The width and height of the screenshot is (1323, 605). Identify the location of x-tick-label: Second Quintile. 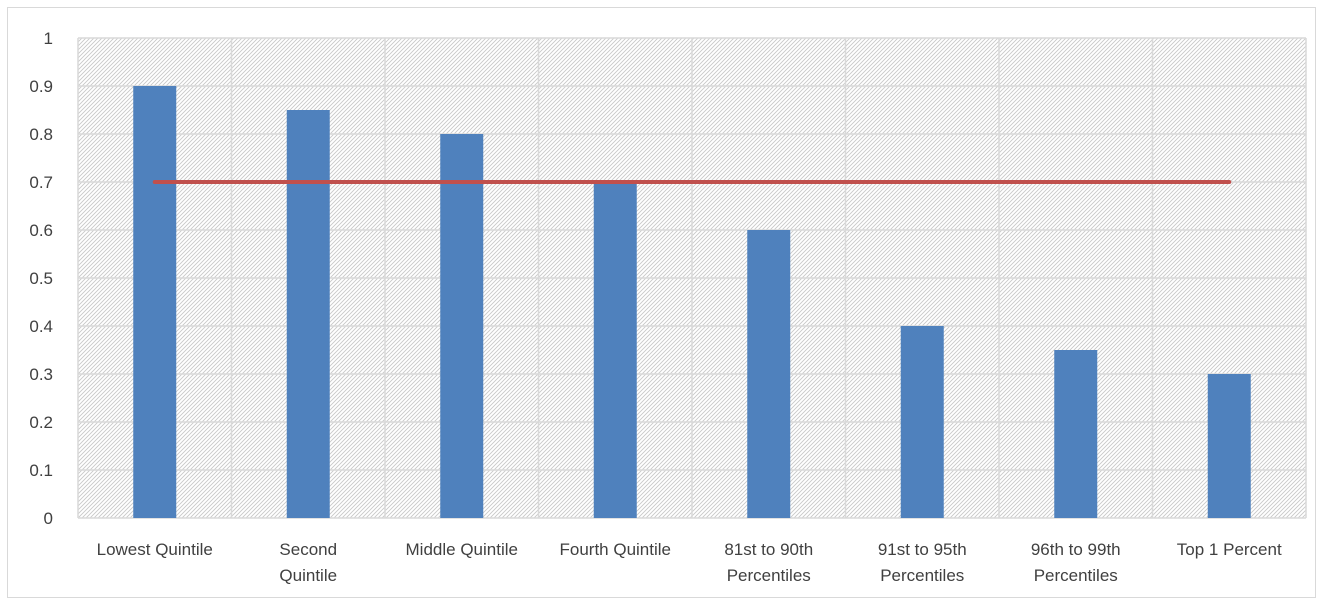
(308, 562).